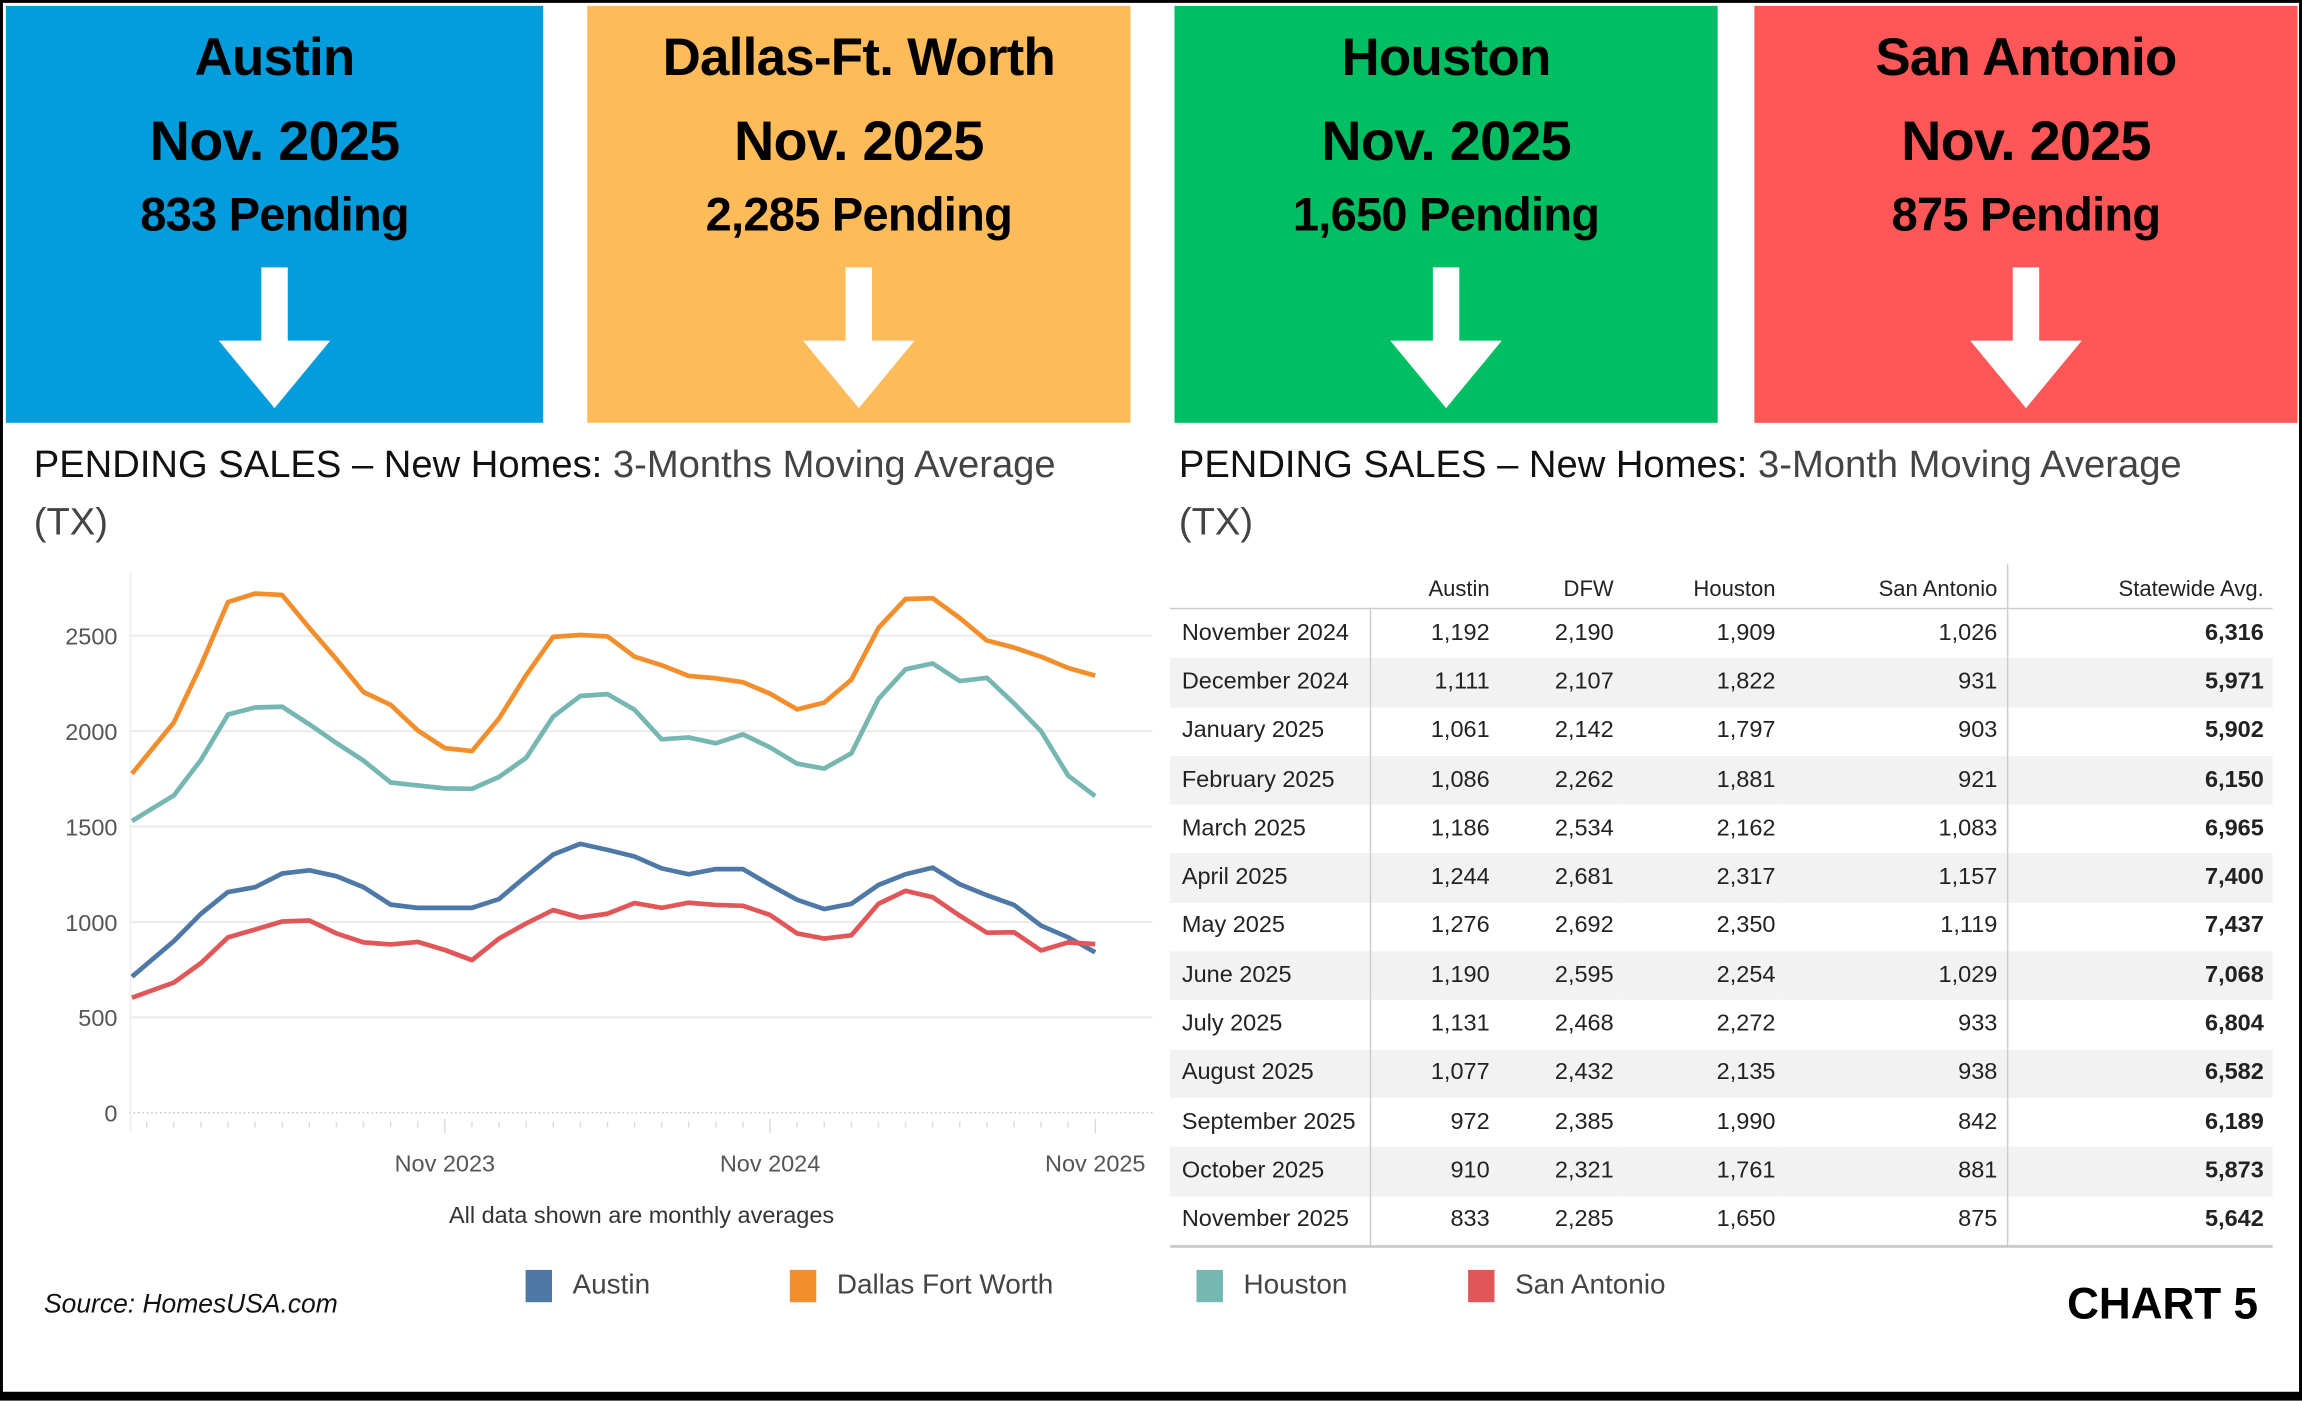 The height and width of the screenshot is (1401, 2302). What do you see at coordinates (1978, 1073) in the screenshot?
I see `table-cell: 938` at bounding box center [1978, 1073].